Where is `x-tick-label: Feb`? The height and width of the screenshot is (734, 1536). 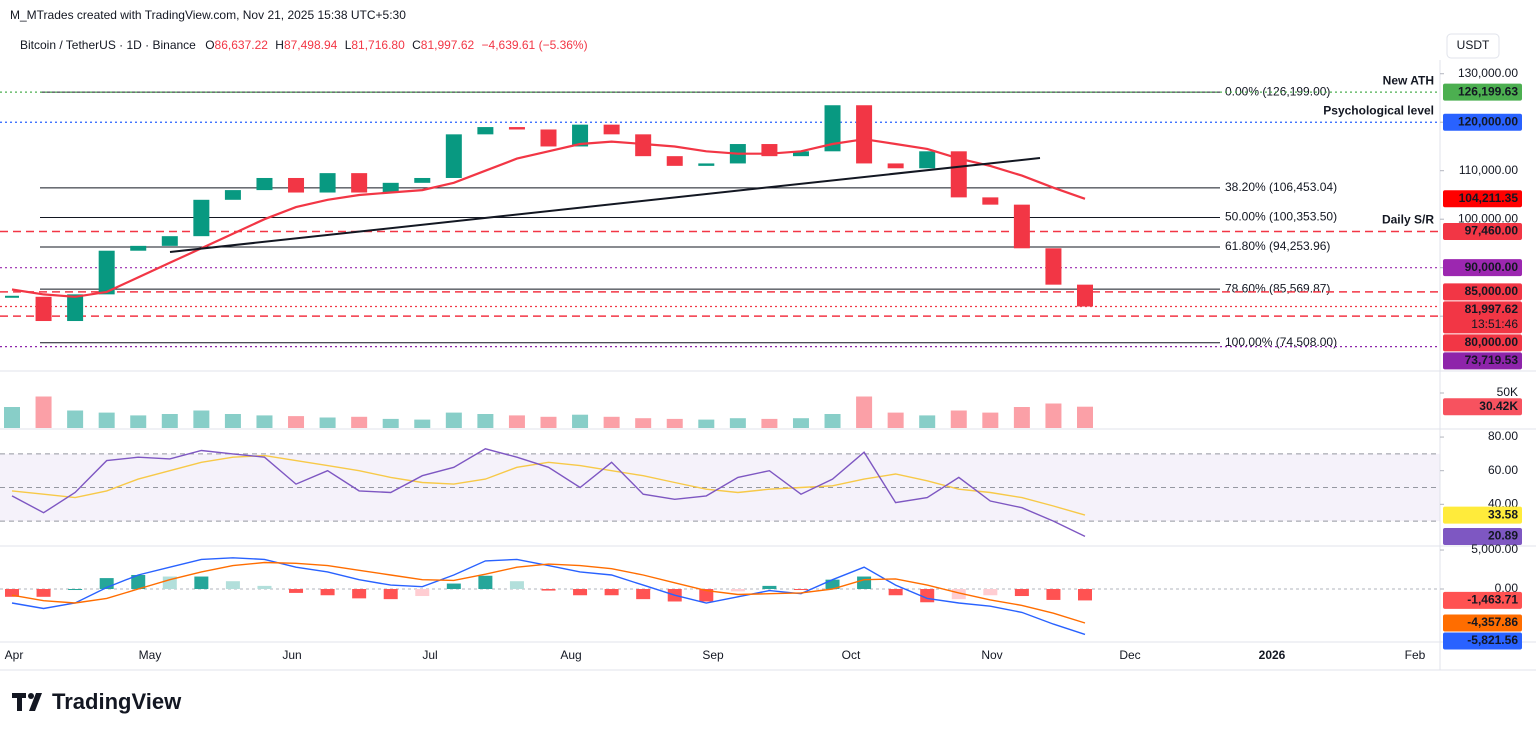
x-tick-label: Feb is located at coordinates (1415, 655).